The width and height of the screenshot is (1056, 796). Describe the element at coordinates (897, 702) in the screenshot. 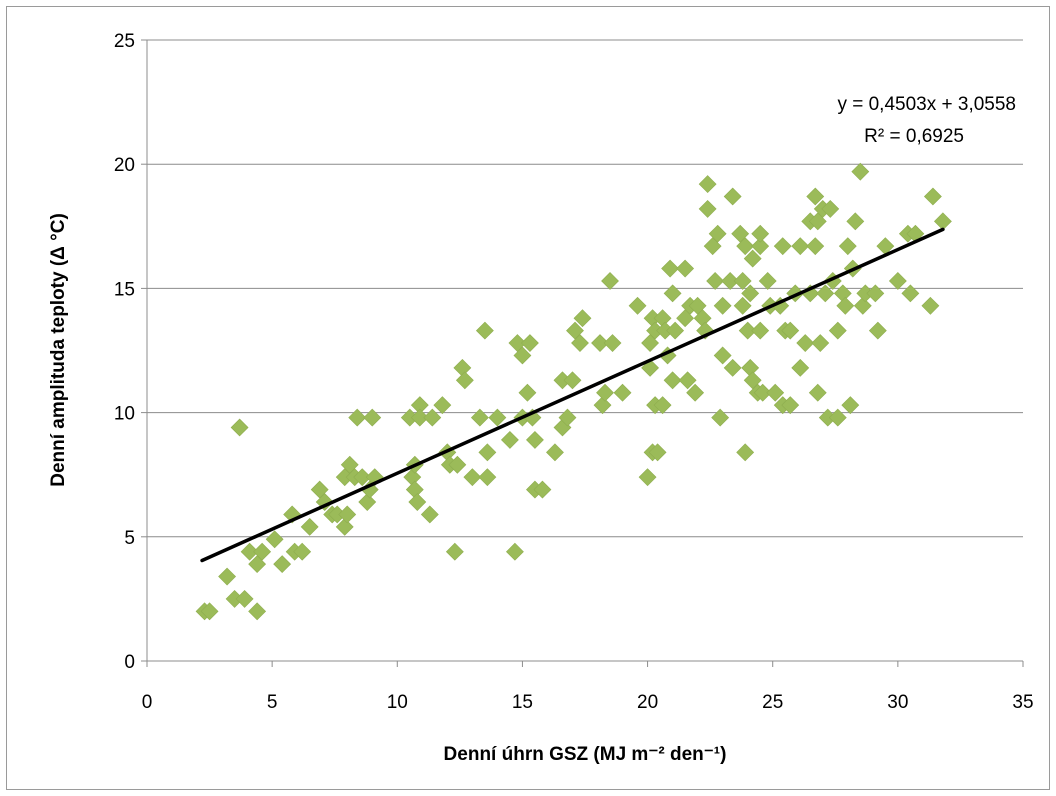

I see `x-tick-label: 30` at that location.